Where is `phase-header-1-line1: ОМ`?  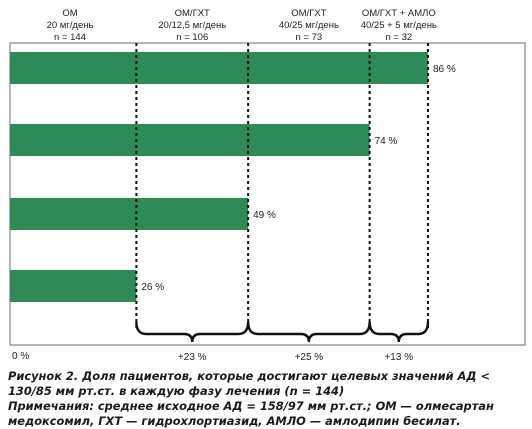
phase-header-1-line1: ОМ is located at coordinates (69, 13).